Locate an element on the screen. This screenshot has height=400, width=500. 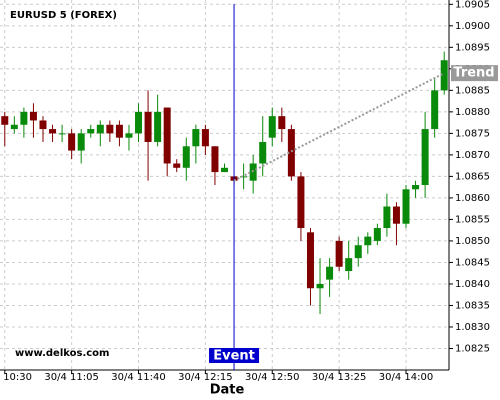
y-tick-label: 1.0840 is located at coordinates (472, 284).